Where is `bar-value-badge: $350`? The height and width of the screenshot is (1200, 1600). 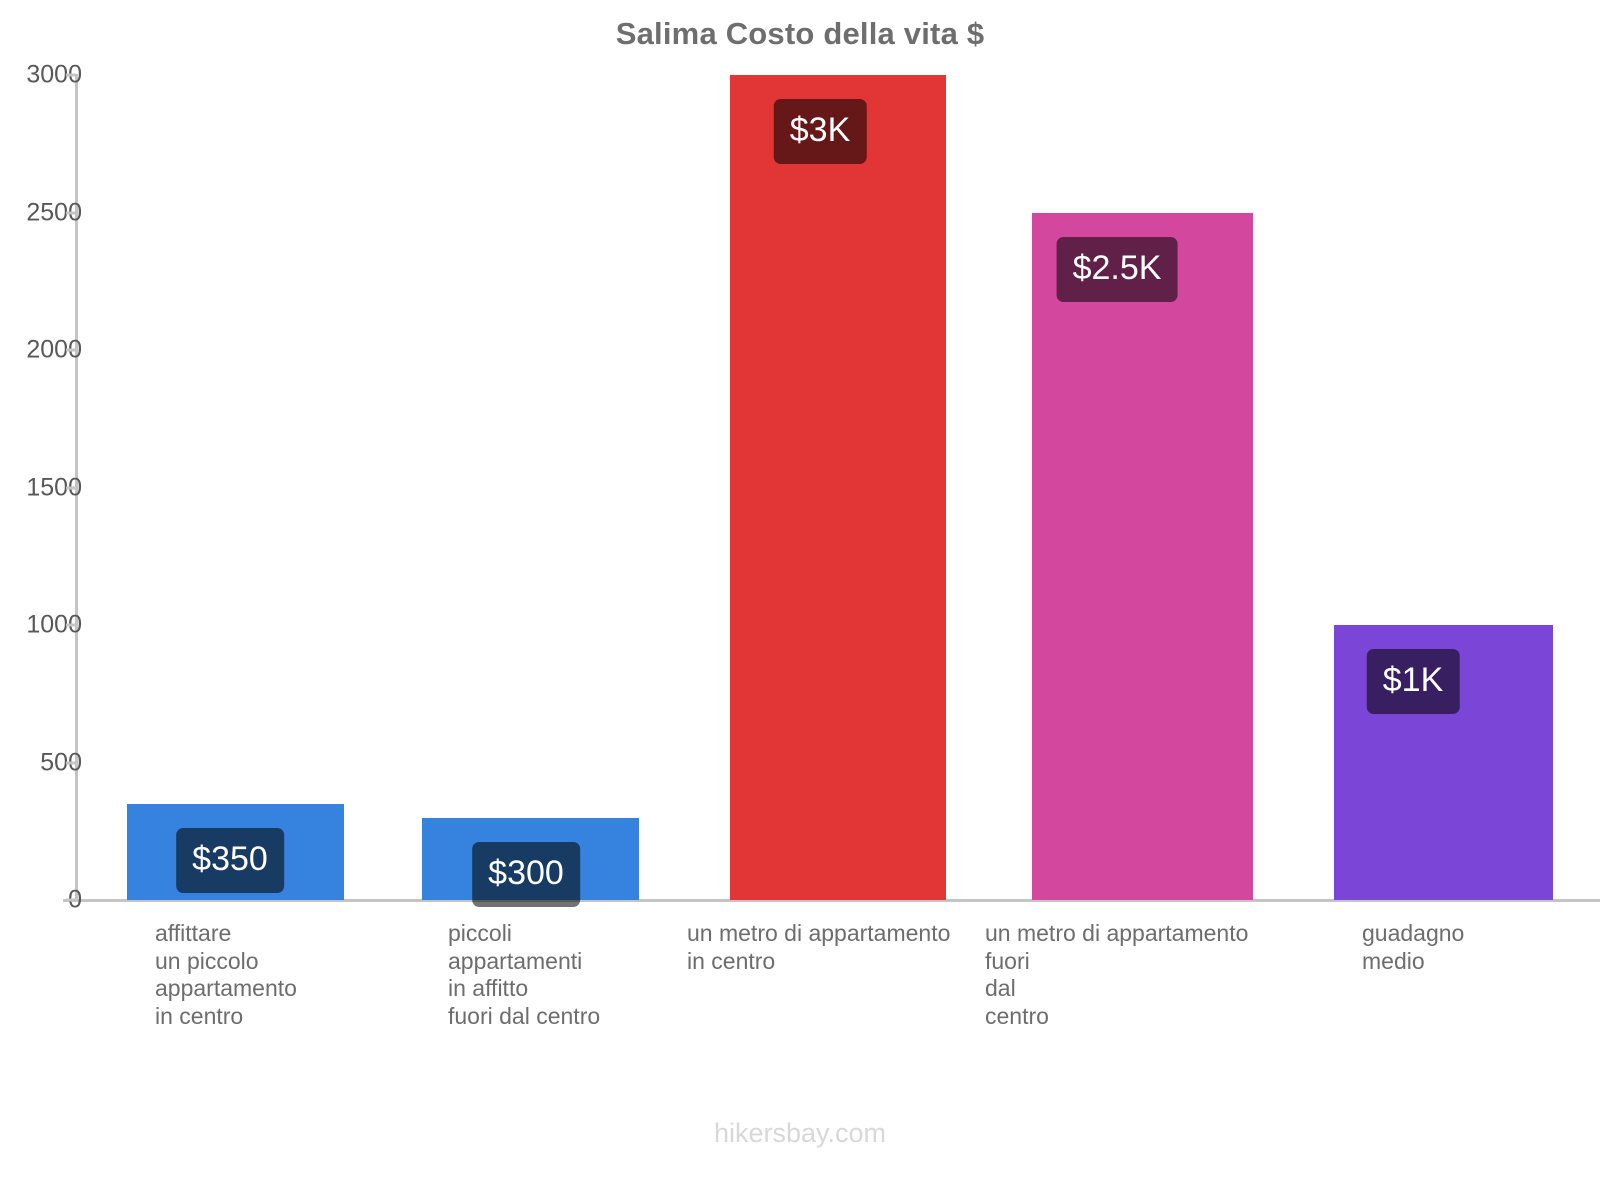
bar-value-badge: $350 is located at coordinates (230, 860).